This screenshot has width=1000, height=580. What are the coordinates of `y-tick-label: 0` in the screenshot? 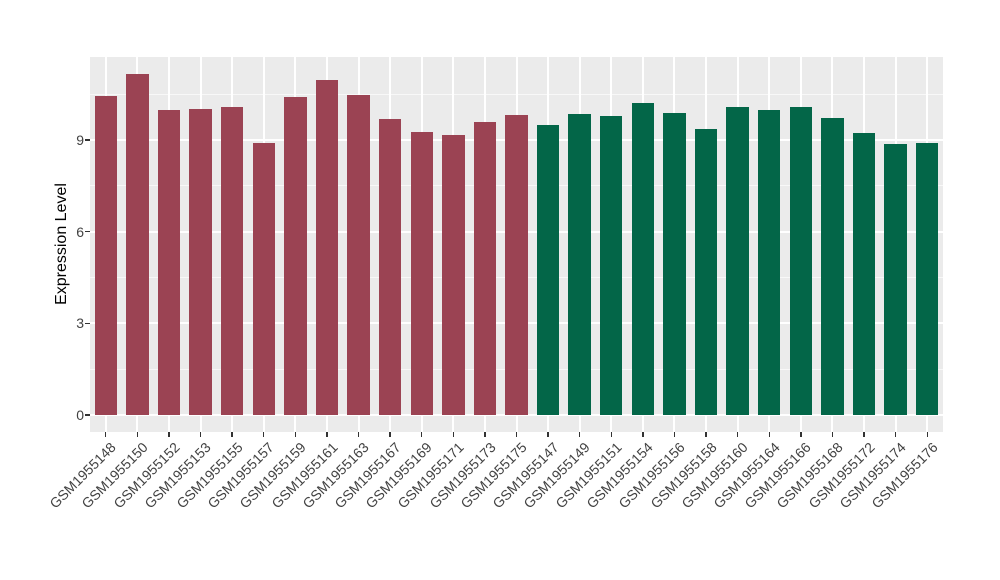 It's located at (80, 414).